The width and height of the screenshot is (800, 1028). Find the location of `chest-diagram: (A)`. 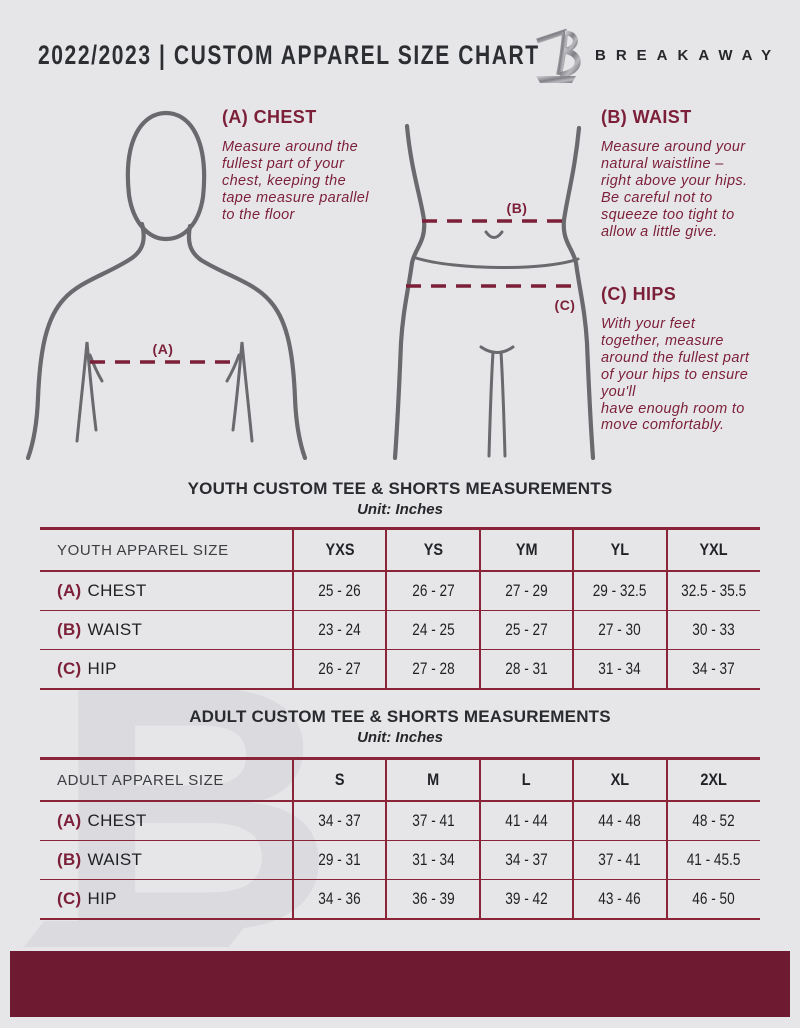

chest-diagram: (A) is located at coordinates (166, 285).